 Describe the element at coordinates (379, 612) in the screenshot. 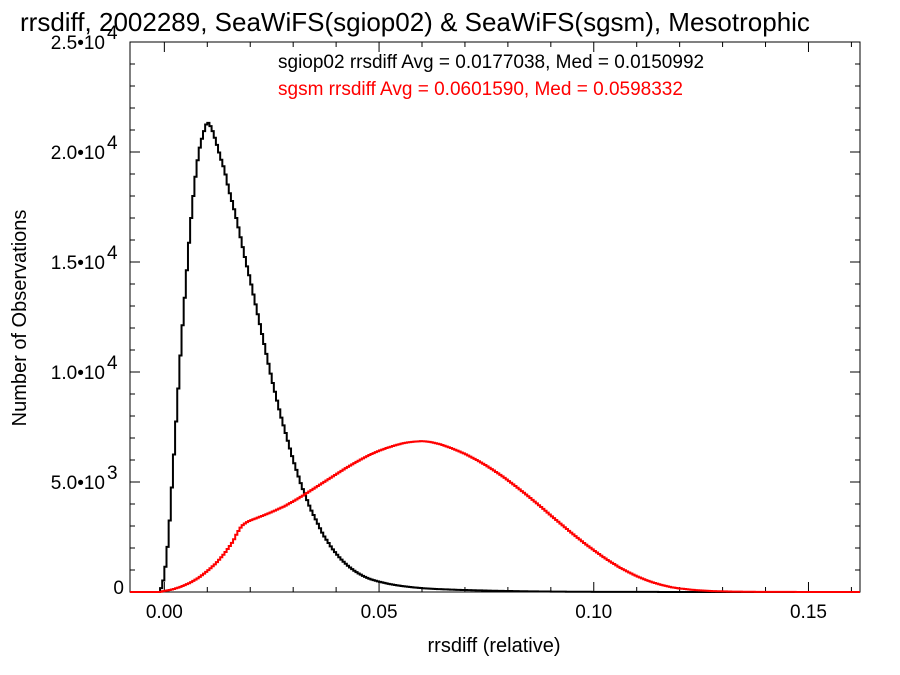

I see `x-tick-label: 0.05` at that location.